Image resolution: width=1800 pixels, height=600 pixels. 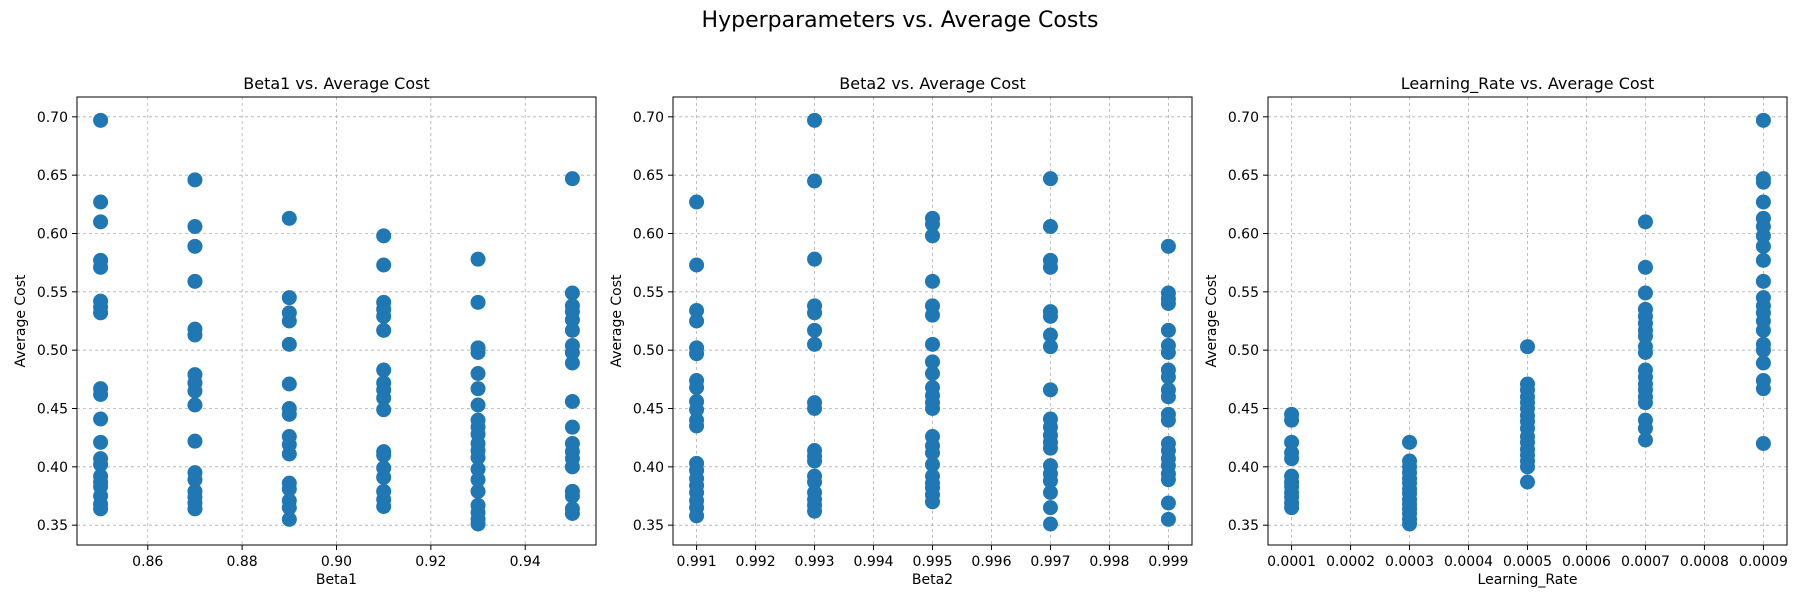 What do you see at coordinates (1528, 580) in the screenshot?
I see `x-axis-label: Learning_Rate` at bounding box center [1528, 580].